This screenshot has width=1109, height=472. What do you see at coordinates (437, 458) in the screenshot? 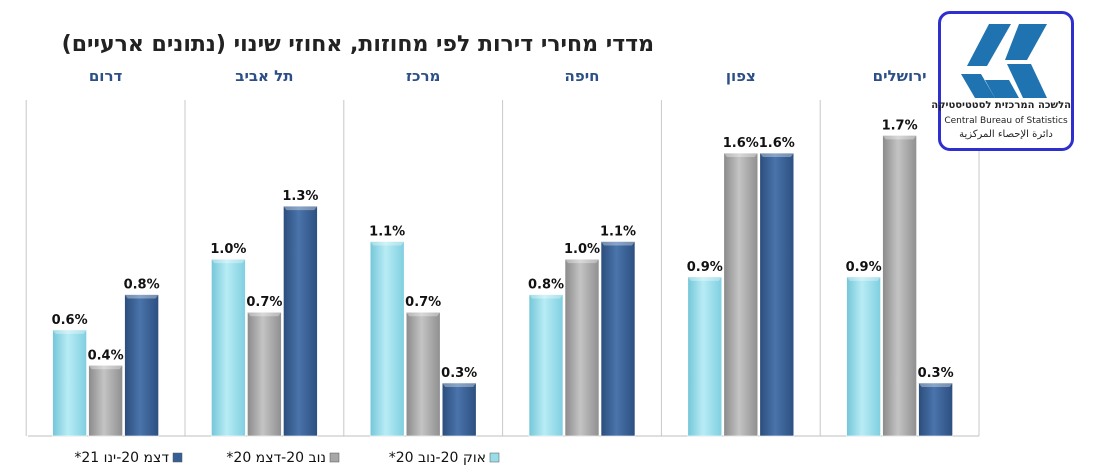
I see `legend-label: אוק 20-נוב 20*` at bounding box center [437, 458].